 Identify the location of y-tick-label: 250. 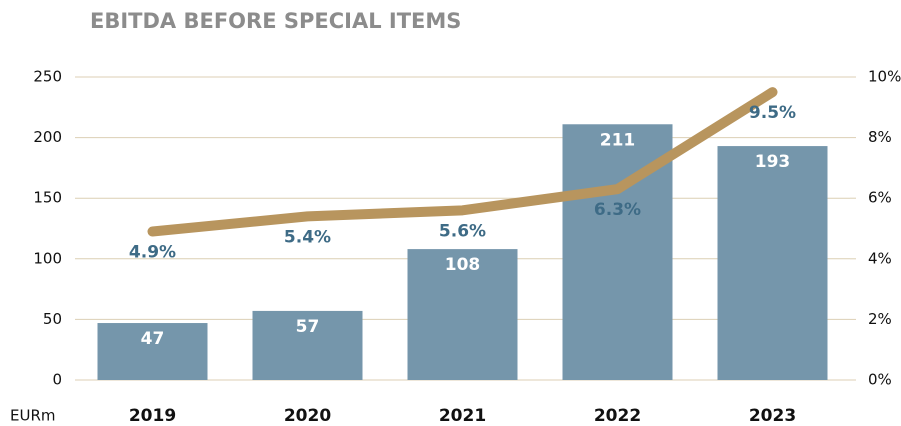
(47, 77).